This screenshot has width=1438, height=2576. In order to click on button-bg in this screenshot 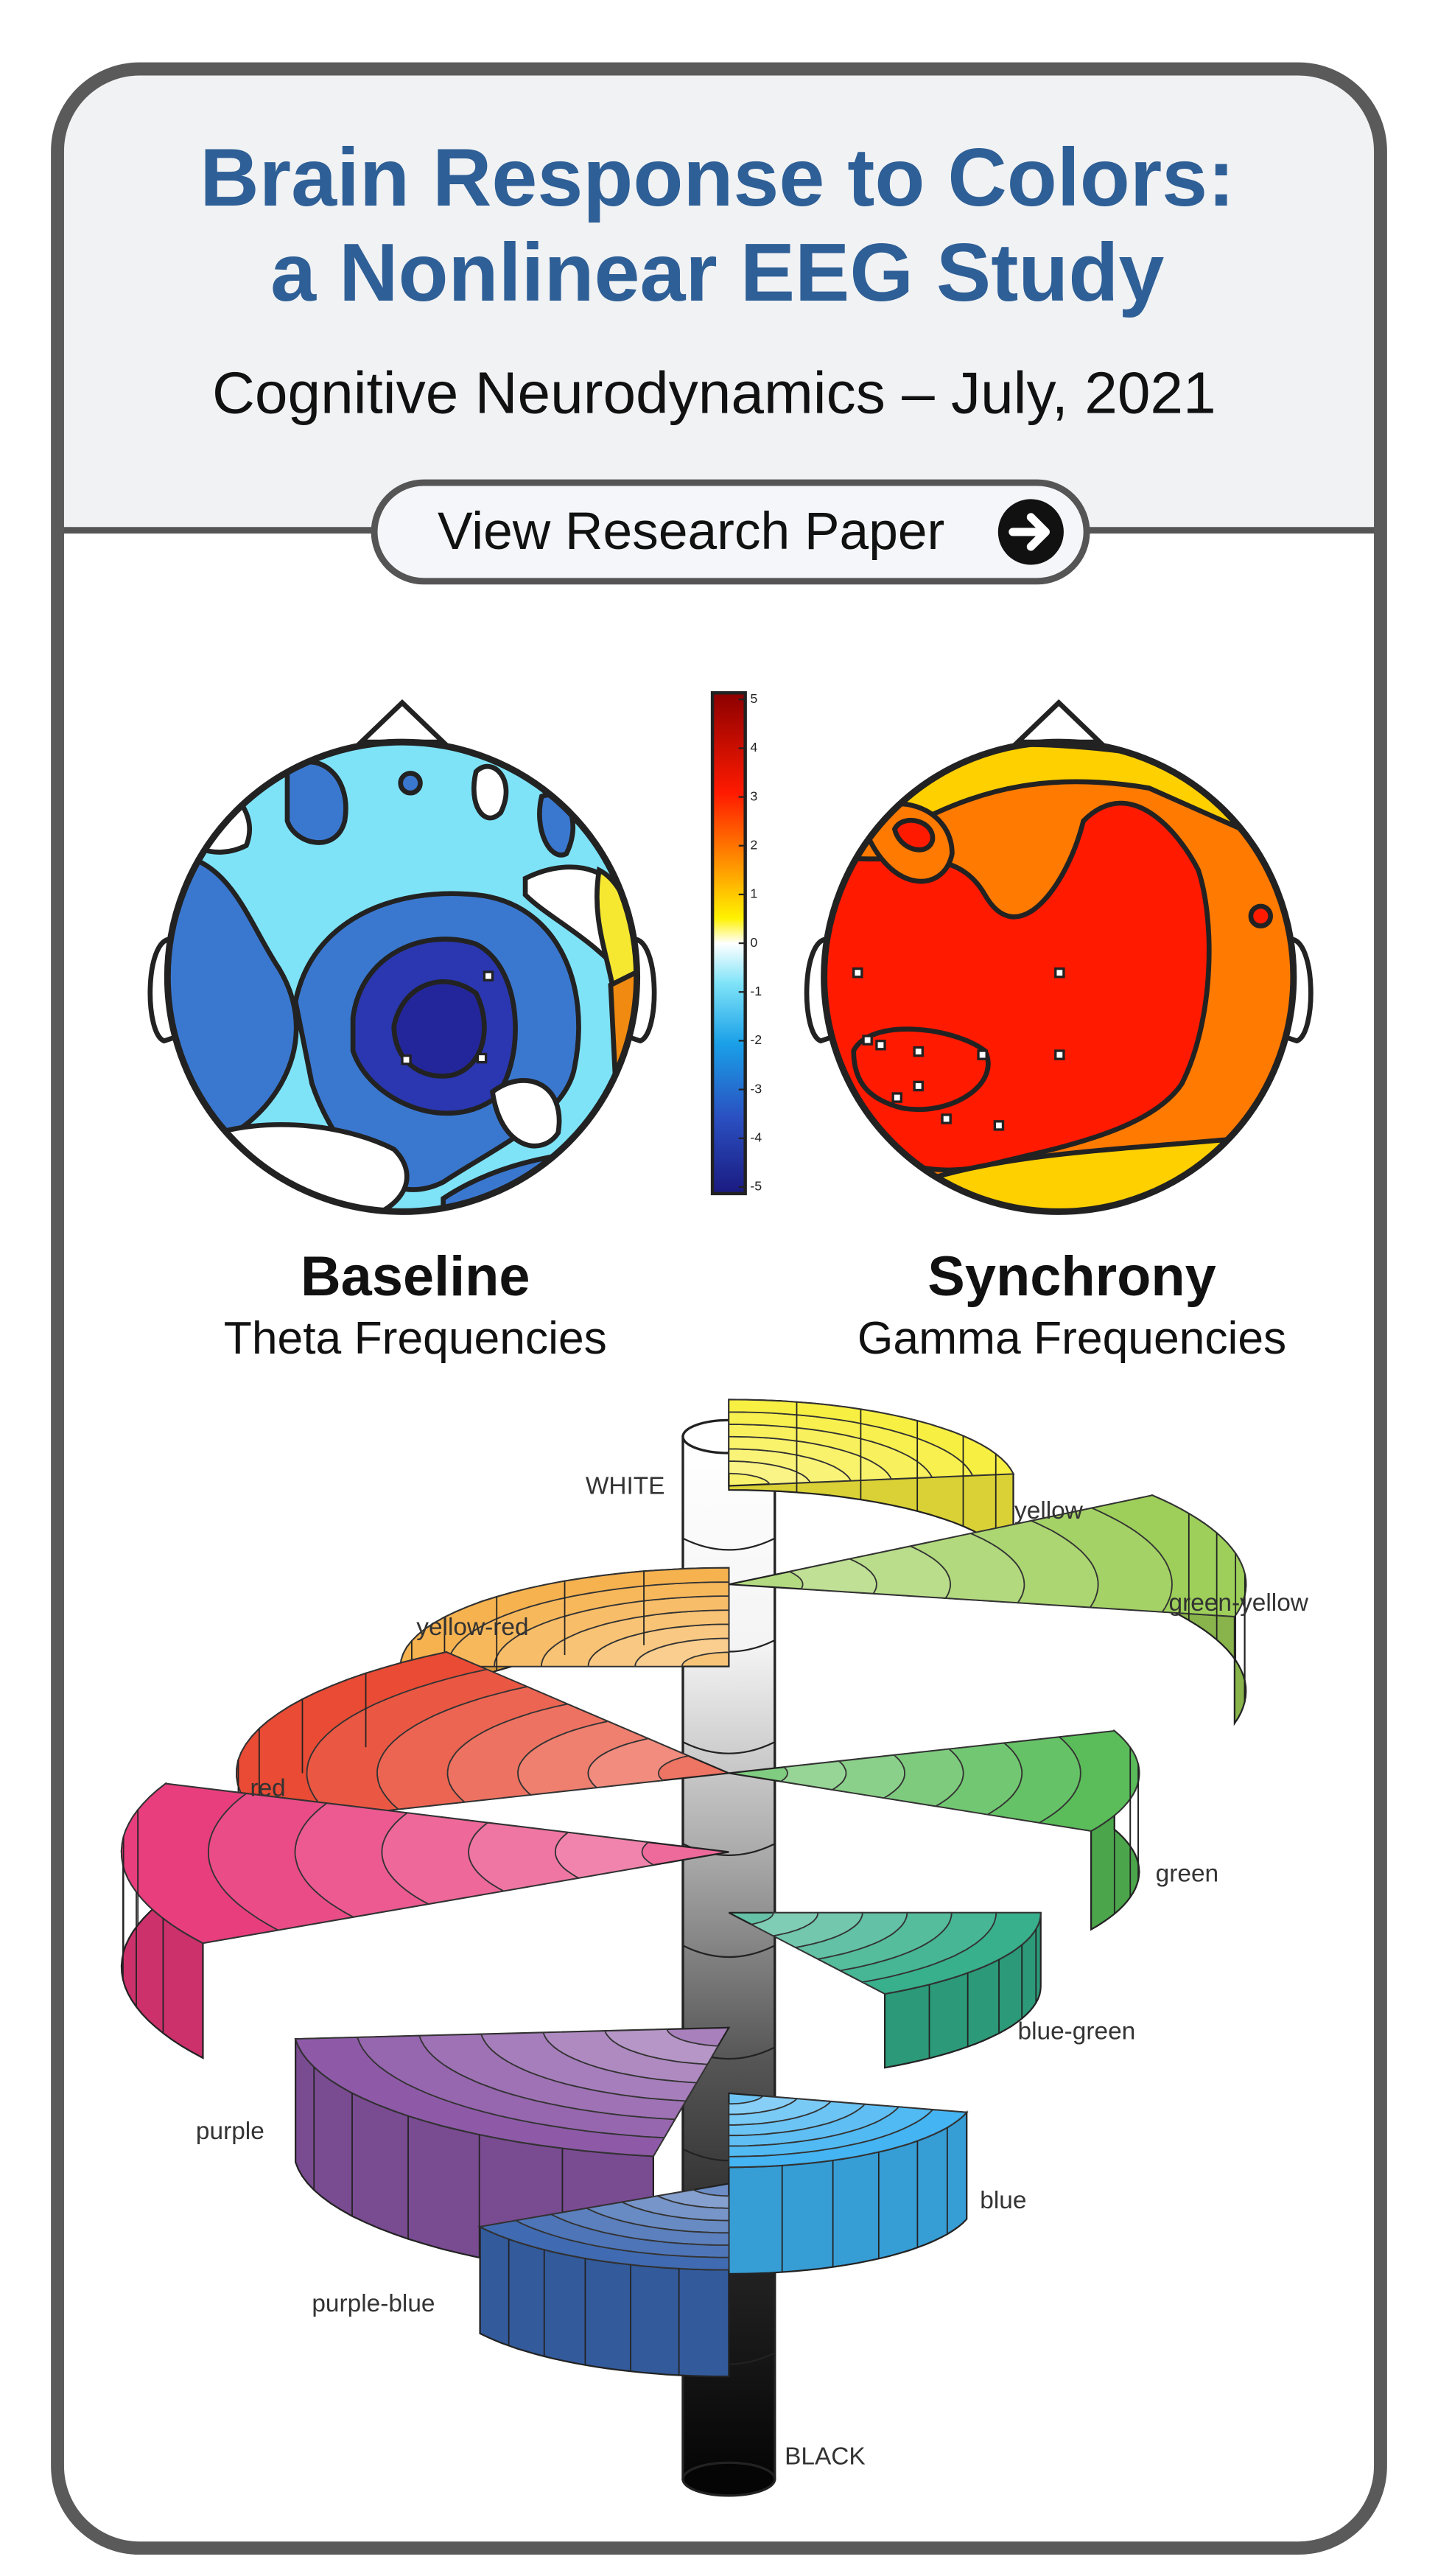, I will do `click(730, 532)`.